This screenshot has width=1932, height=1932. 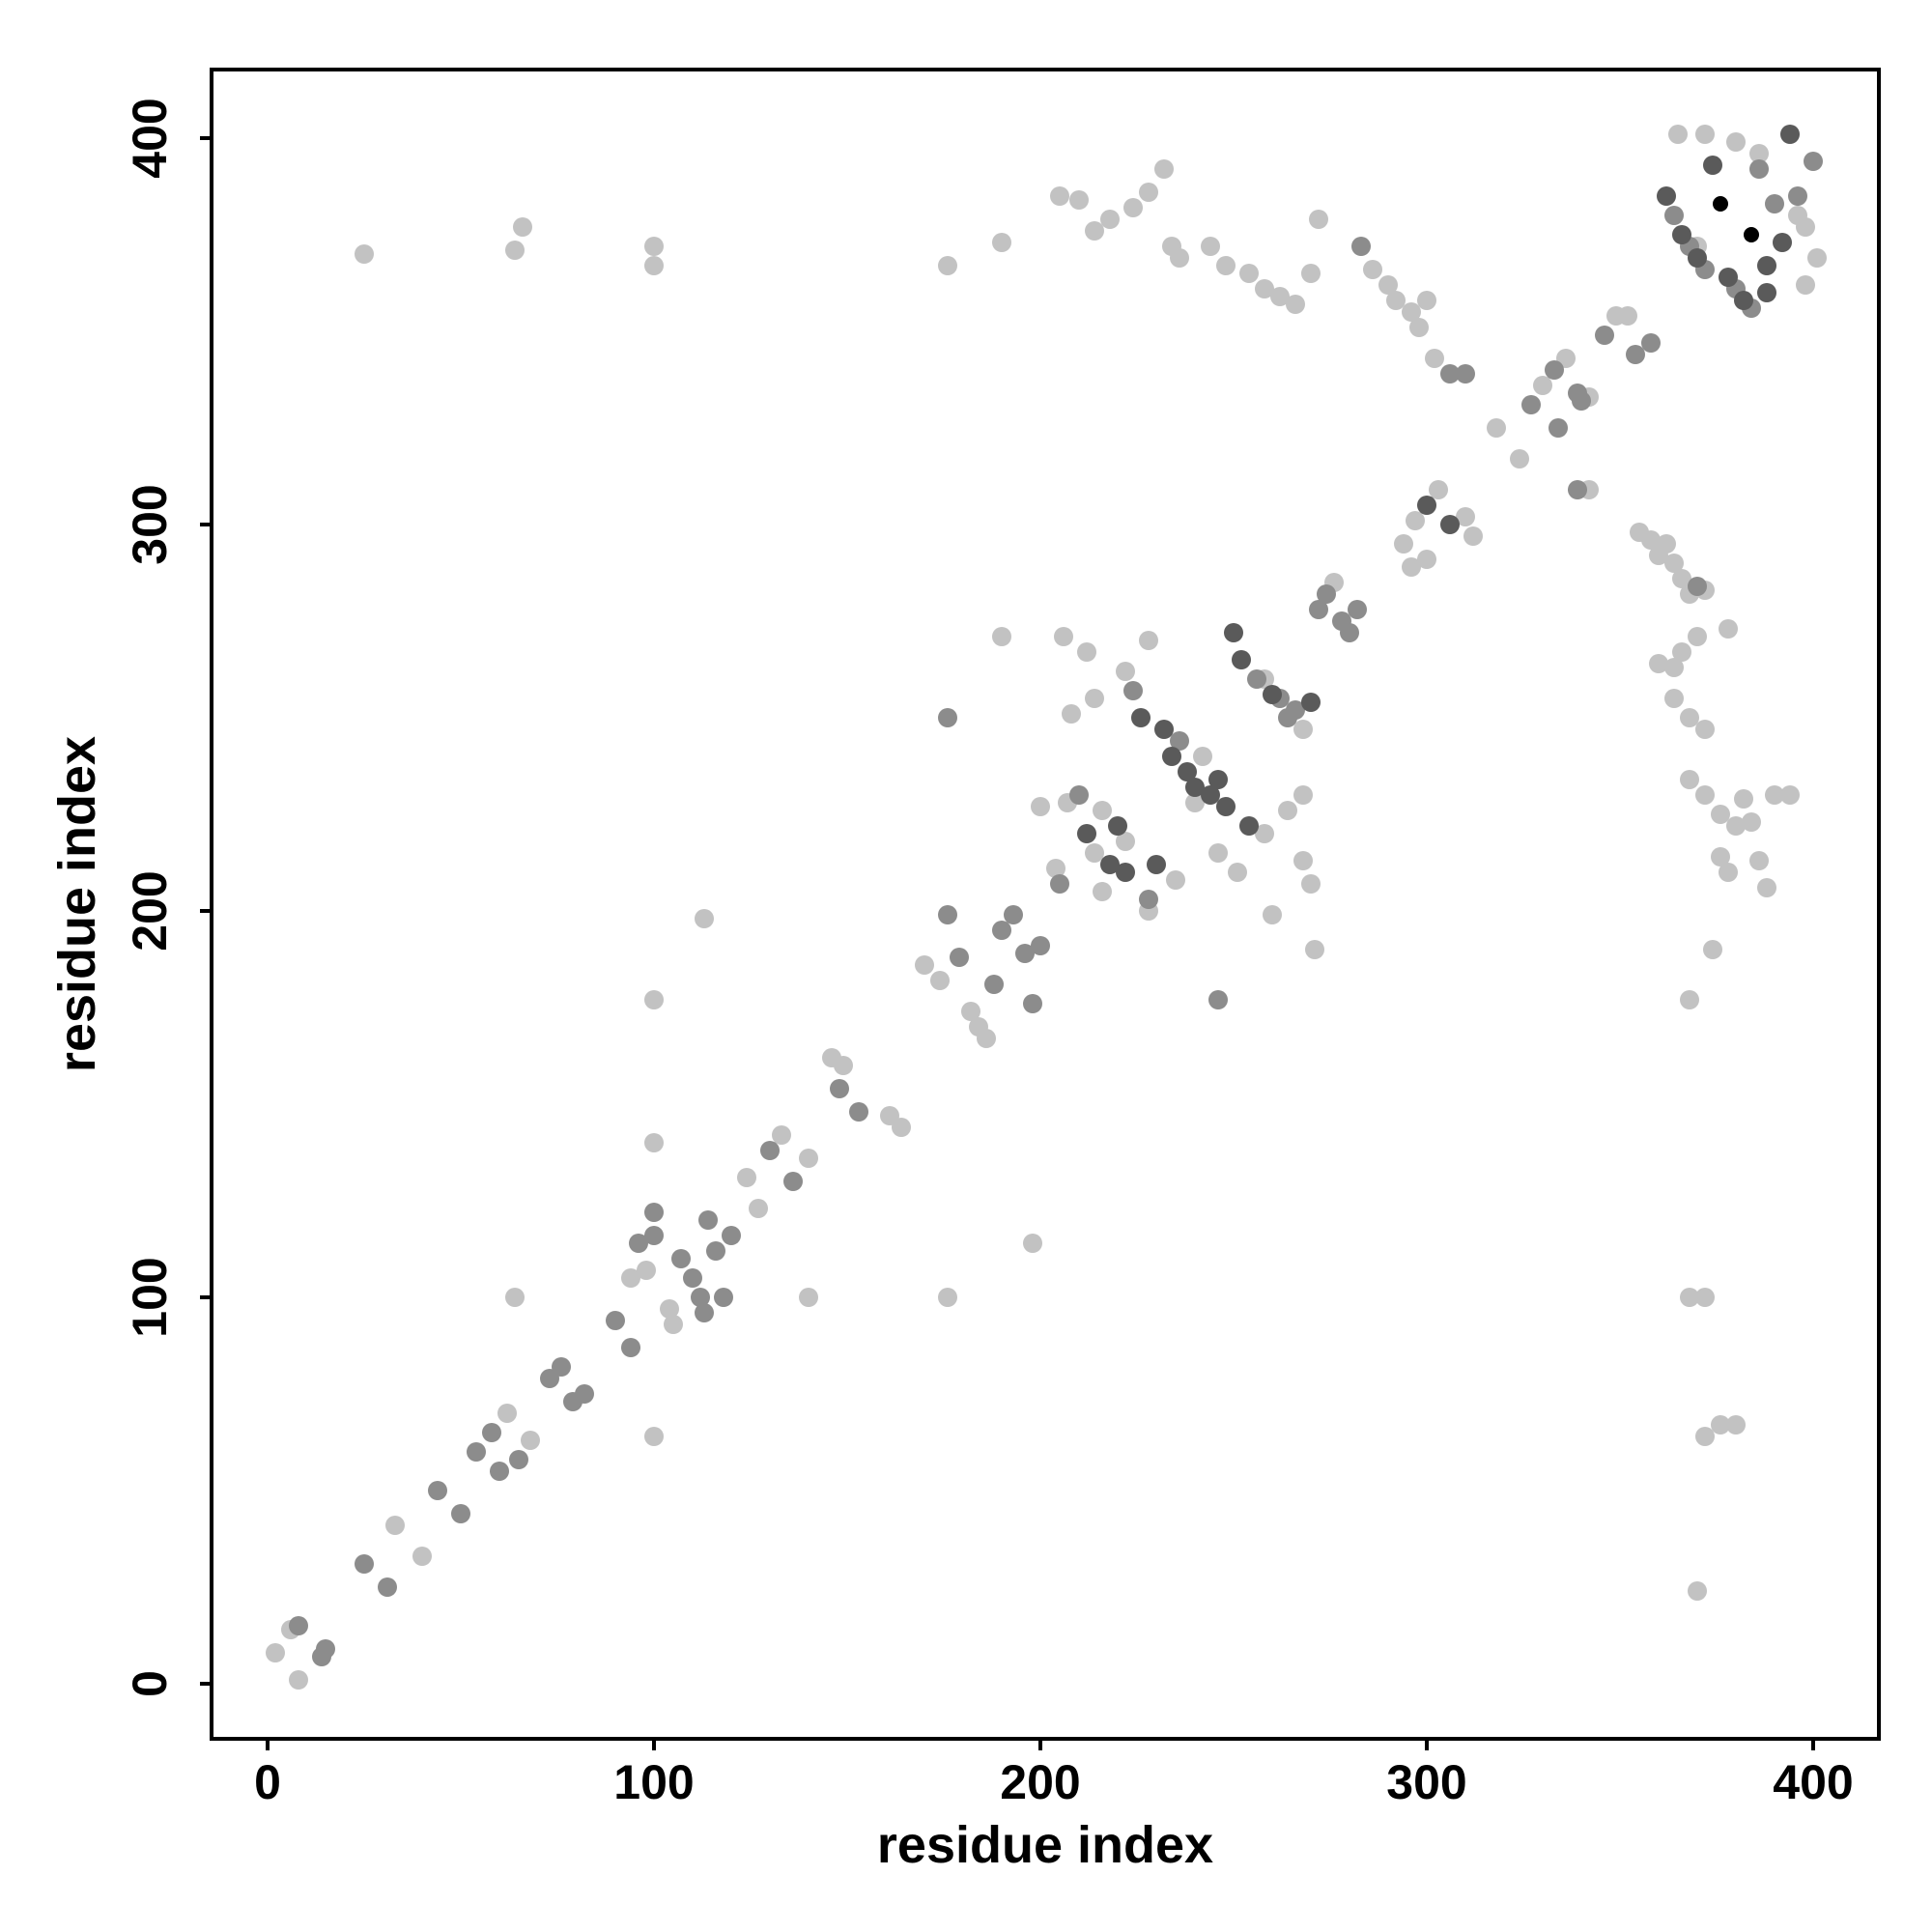 I want to click on y-tick-label: 100, so click(x=150, y=1297).